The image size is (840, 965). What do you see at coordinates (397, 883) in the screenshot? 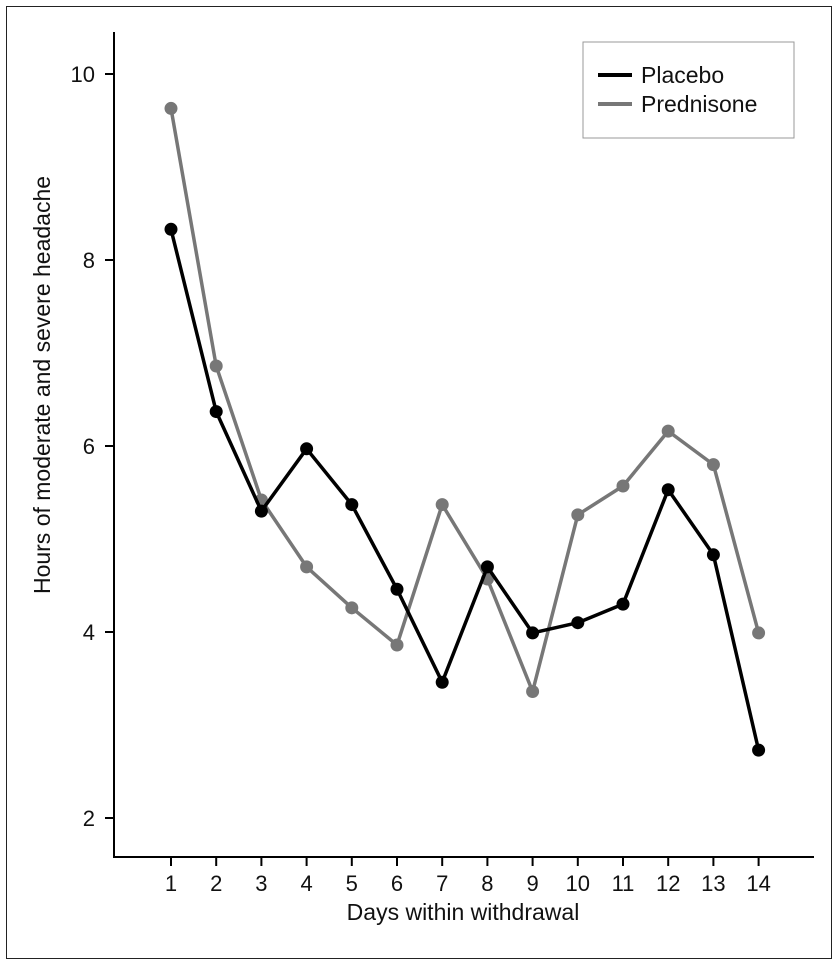
I see `x-tick-label: 6` at bounding box center [397, 883].